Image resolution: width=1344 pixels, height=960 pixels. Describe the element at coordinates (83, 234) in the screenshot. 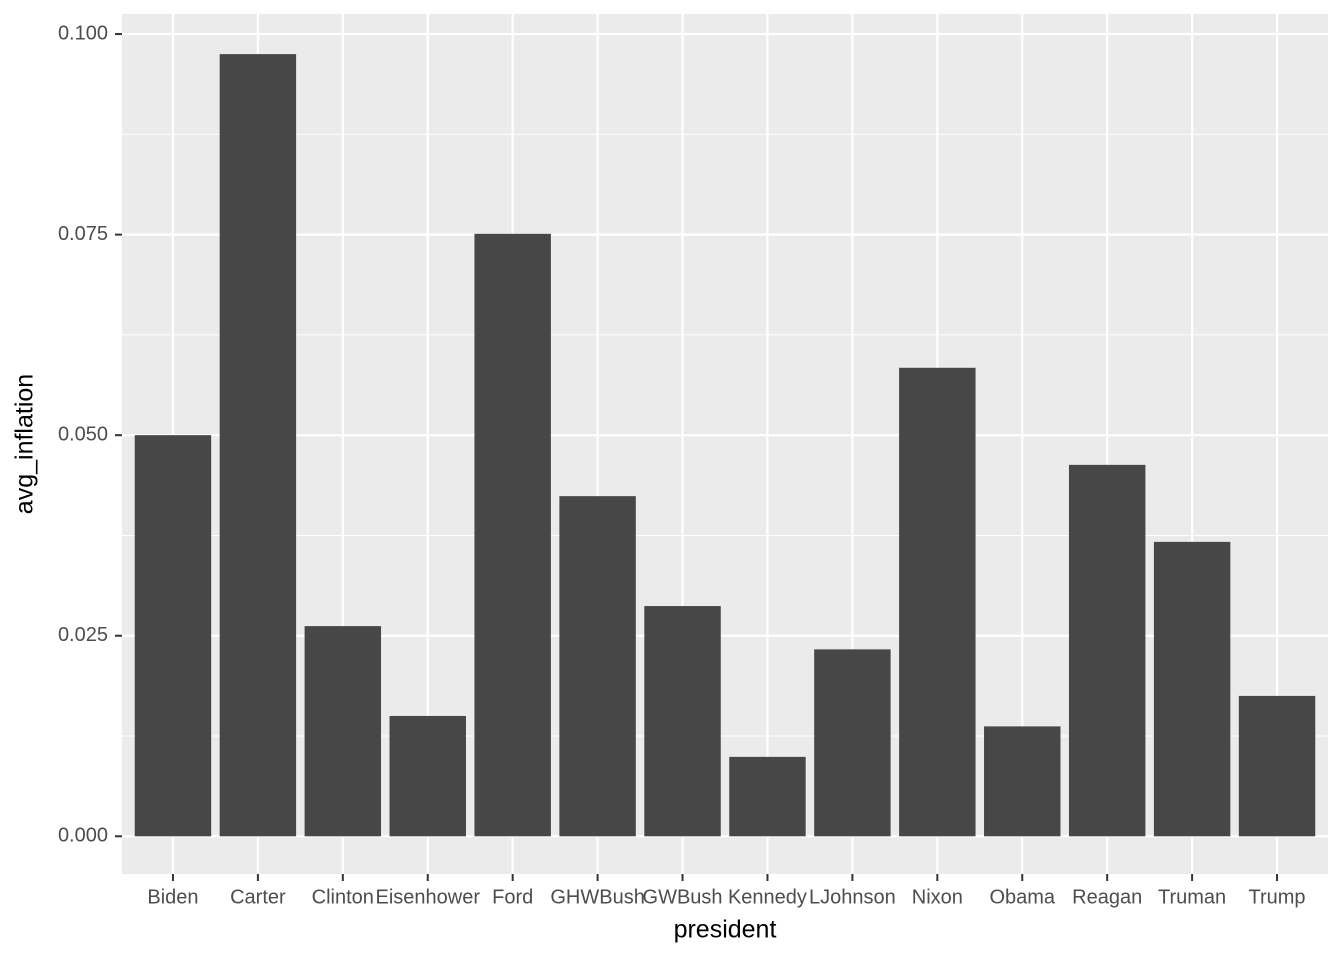

I see `y-tick-label: 0.075` at that location.